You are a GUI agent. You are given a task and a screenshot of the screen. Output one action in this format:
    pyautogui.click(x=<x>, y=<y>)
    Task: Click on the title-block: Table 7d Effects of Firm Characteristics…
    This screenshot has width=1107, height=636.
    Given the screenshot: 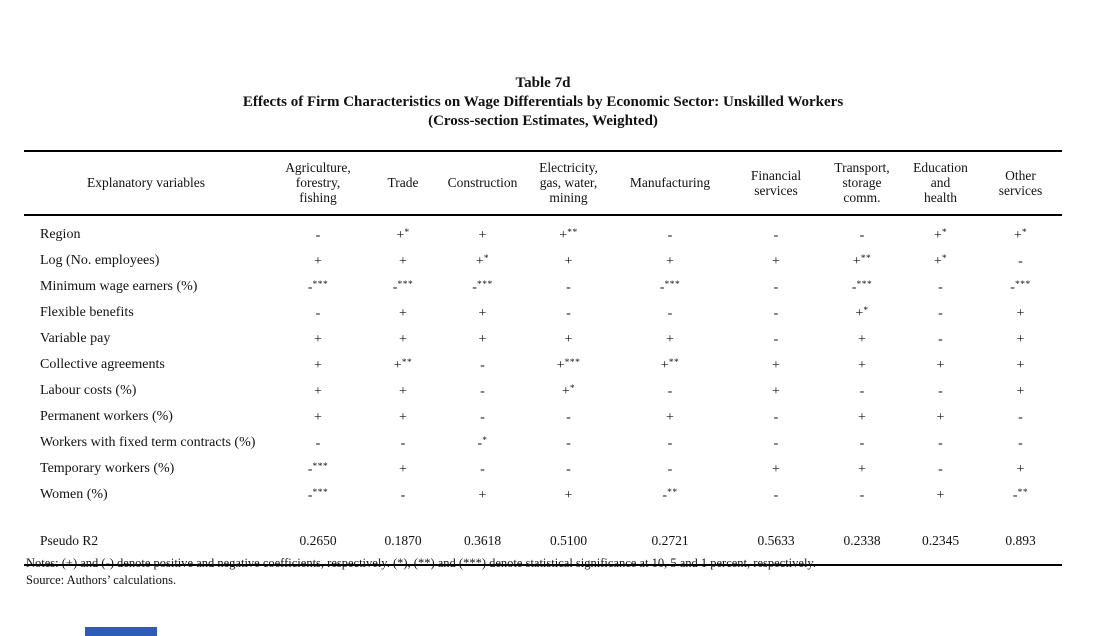 What is the action you would take?
    pyautogui.click(x=543, y=102)
    